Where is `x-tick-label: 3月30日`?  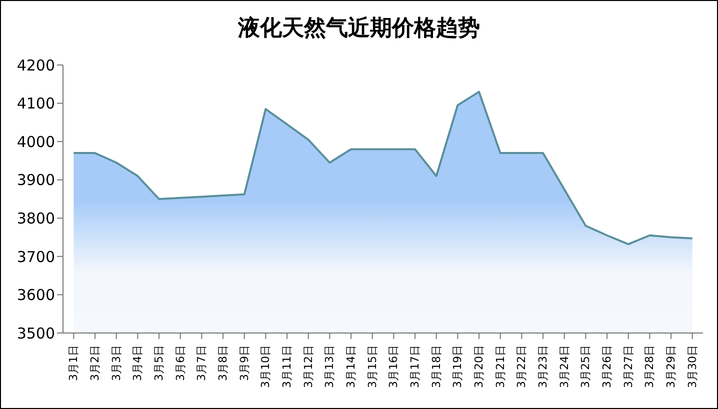
x-tick-label: 3月30日 is located at coordinates (692, 366).